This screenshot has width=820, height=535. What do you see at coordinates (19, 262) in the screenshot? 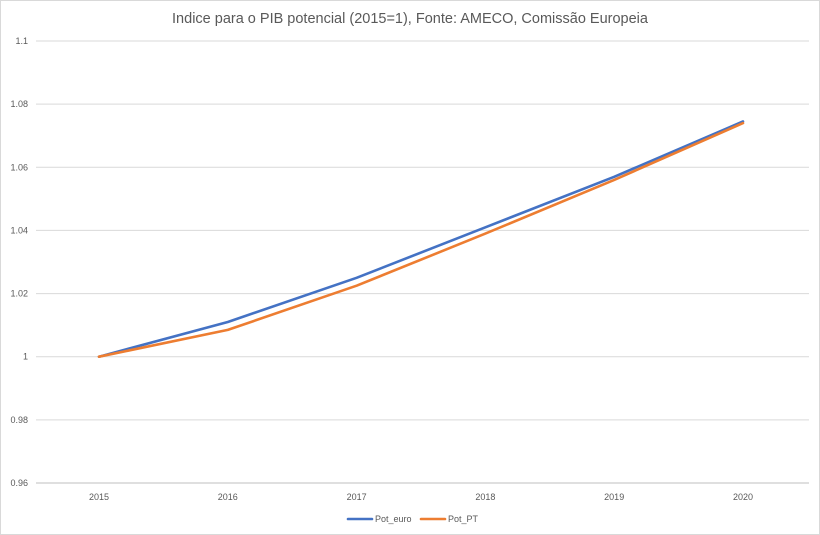
I see `y-axis-ticks: 0.96 0.98 1 1.02 1.04 1.06 1.08 1.1` at bounding box center [19, 262].